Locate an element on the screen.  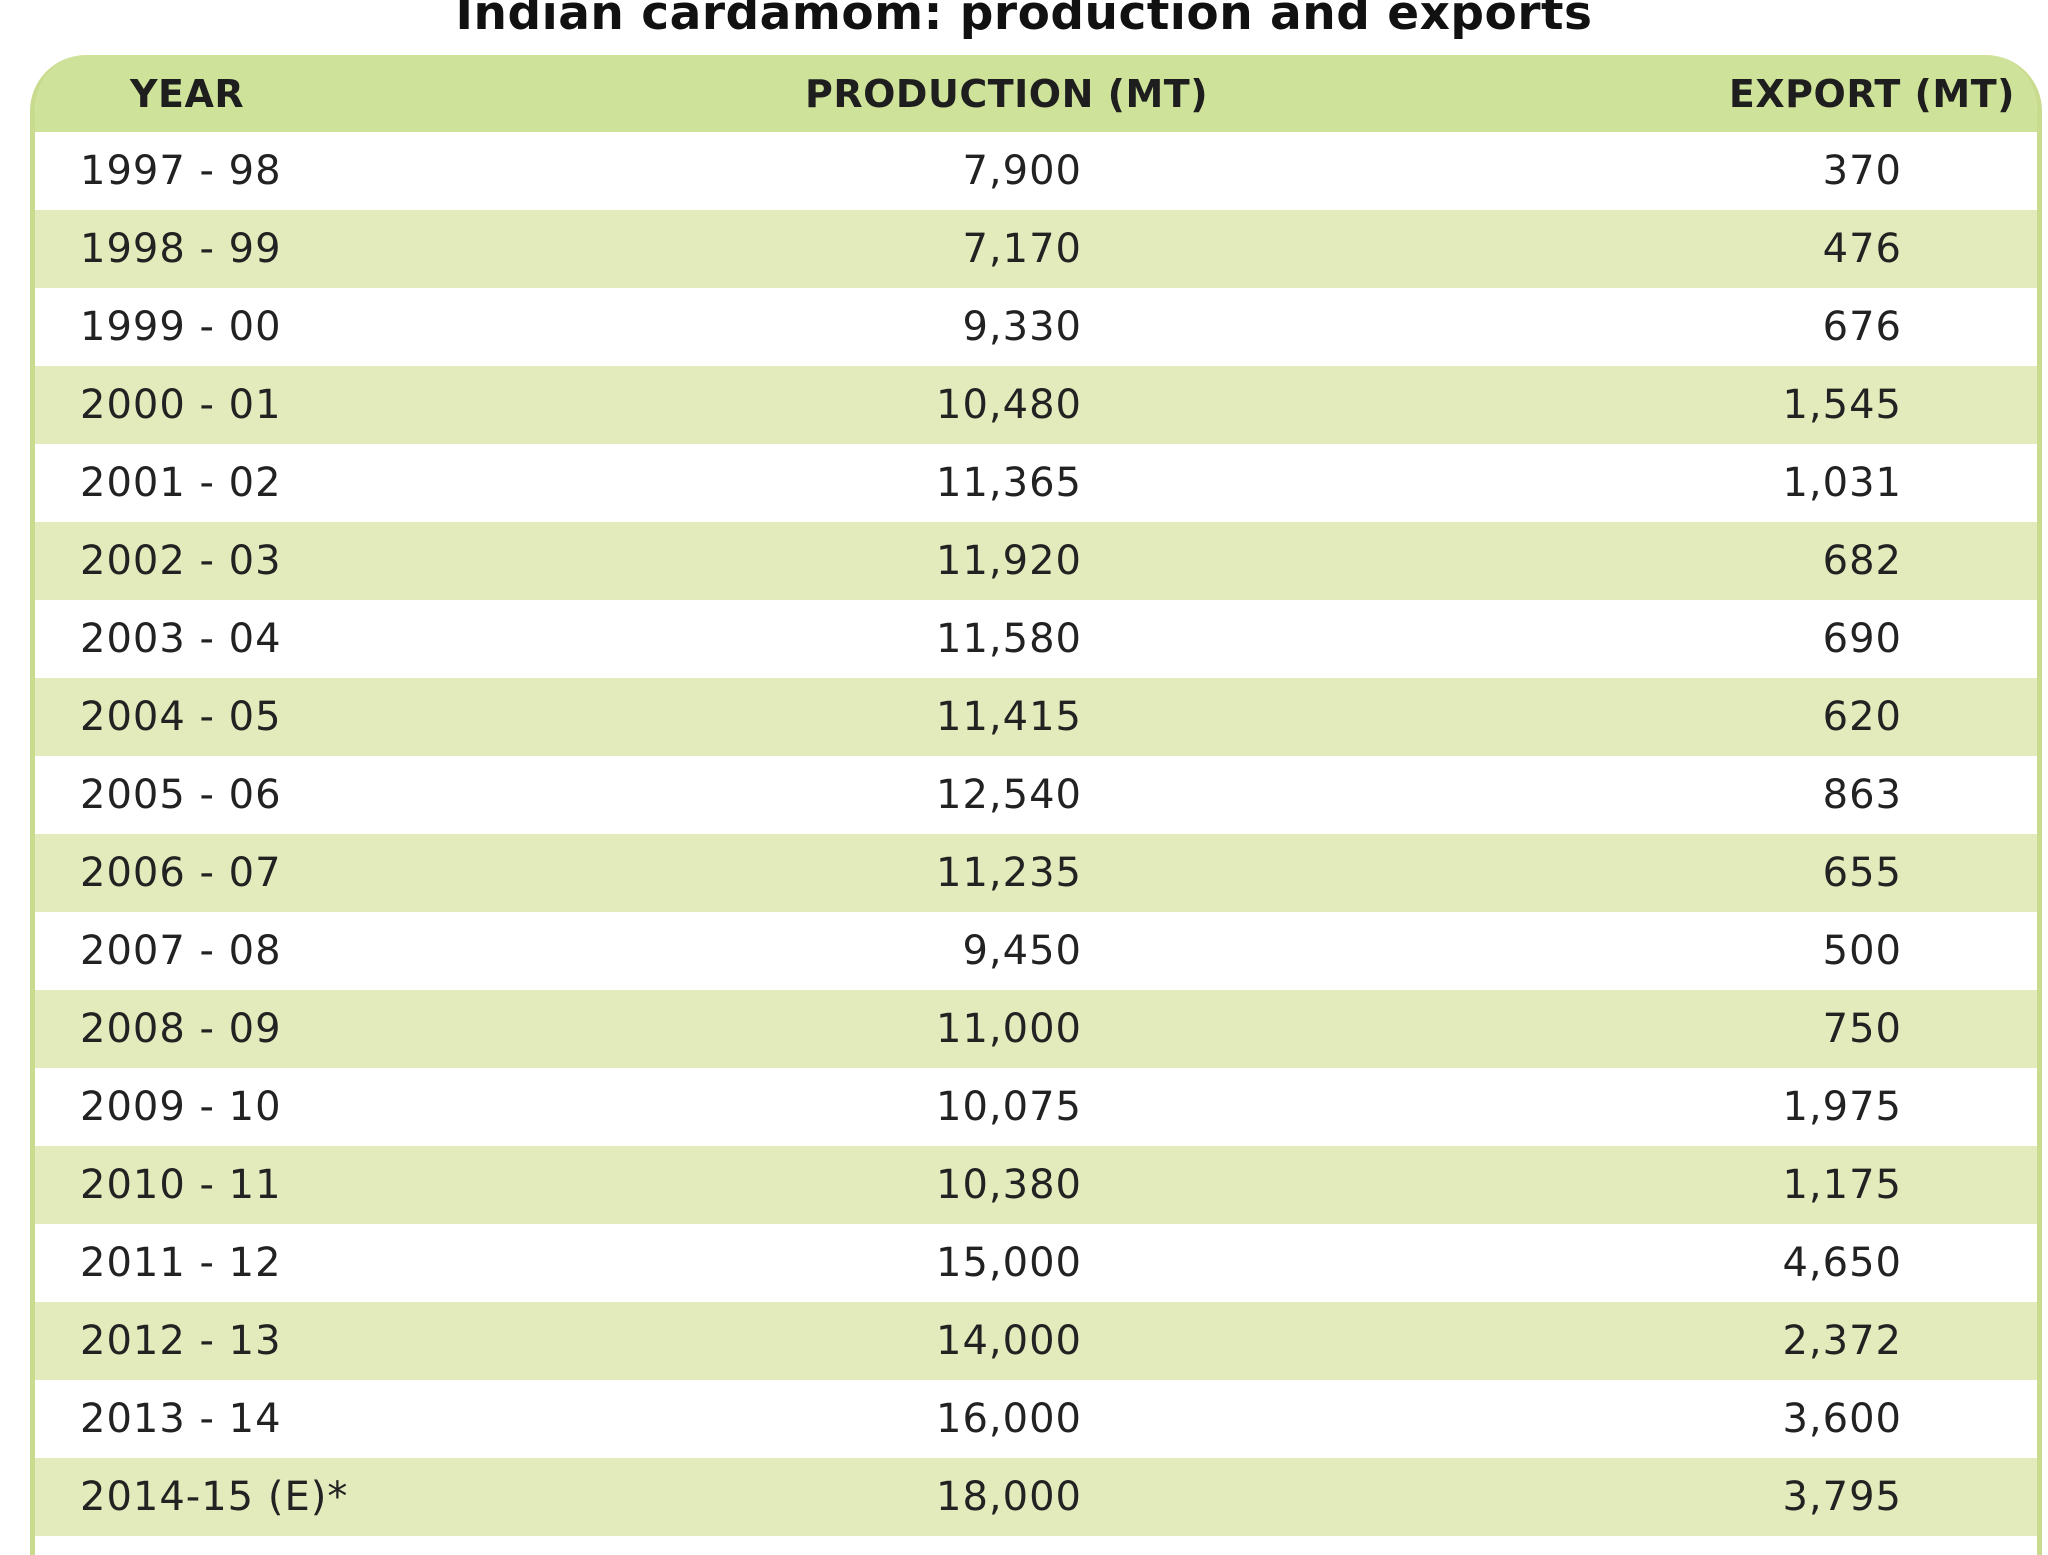
cell-export: 1,975 is located at coordinates (1842, 1107).